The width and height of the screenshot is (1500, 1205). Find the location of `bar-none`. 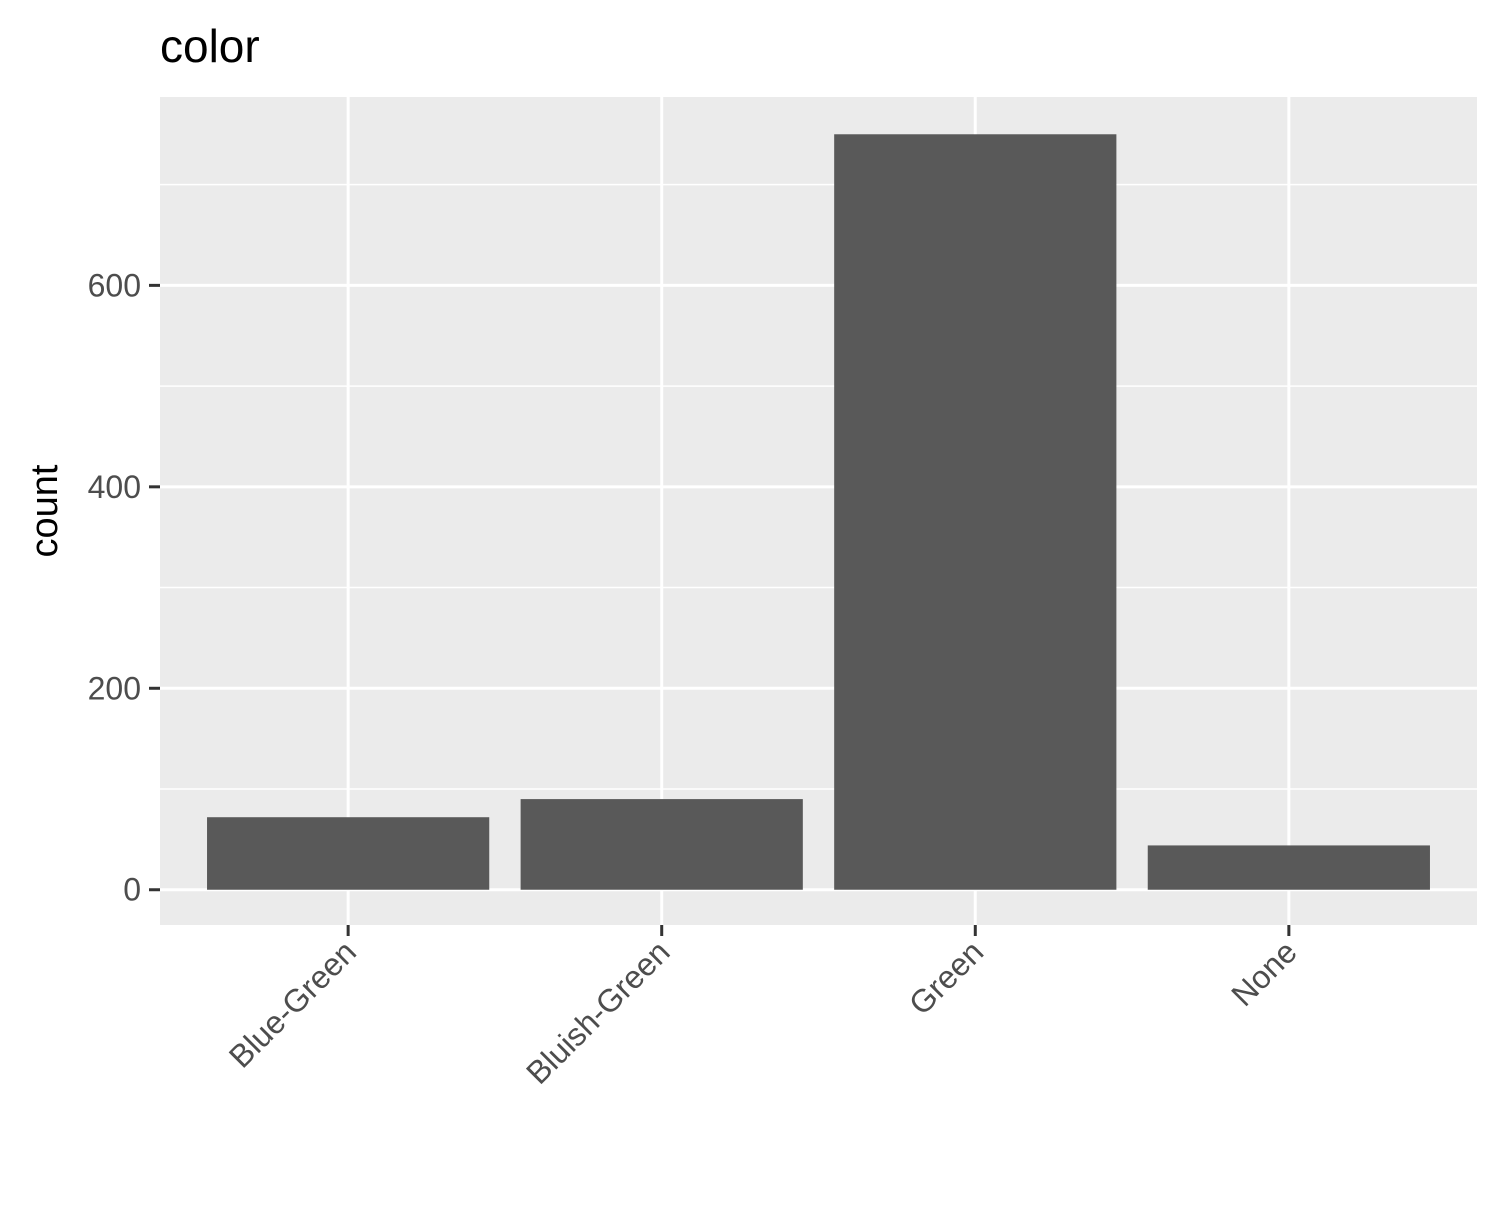

bar-none is located at coordinates (1288, 867).